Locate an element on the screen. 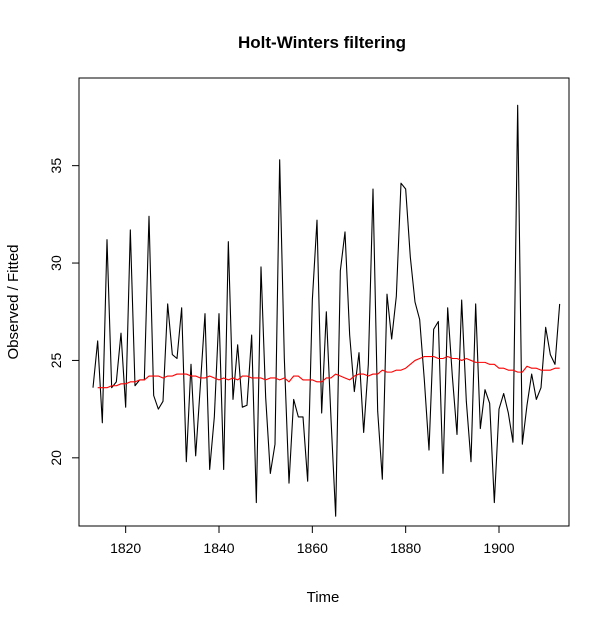  chart-title: Holt-Winters filtering is located at coordinates (322, 42).